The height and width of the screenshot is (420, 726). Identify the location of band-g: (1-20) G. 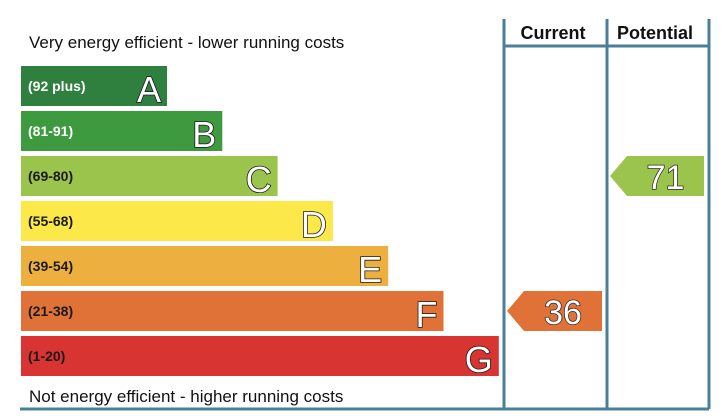
(260, 358).